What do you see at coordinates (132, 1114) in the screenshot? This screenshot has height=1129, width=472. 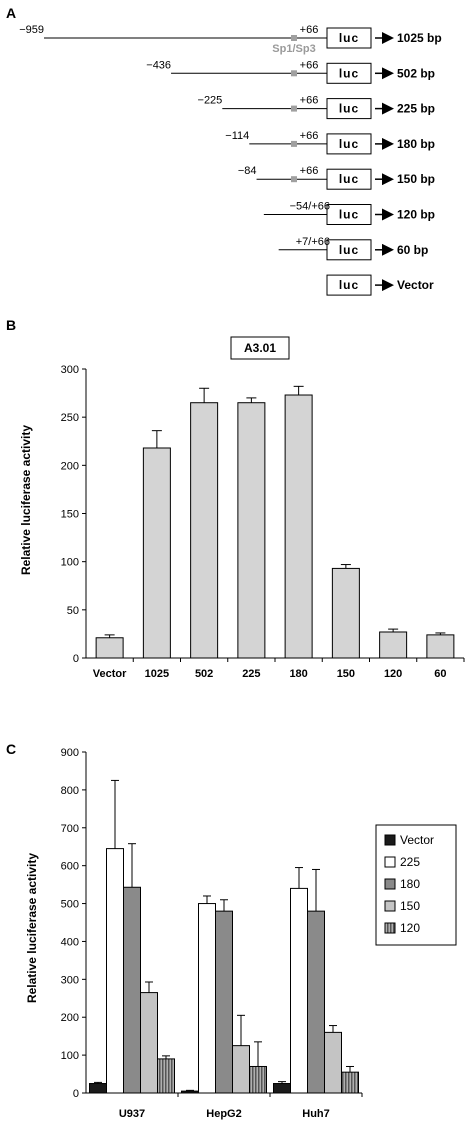 I see `chart-c-category-label: U937` at bounding box center [132, 1114].